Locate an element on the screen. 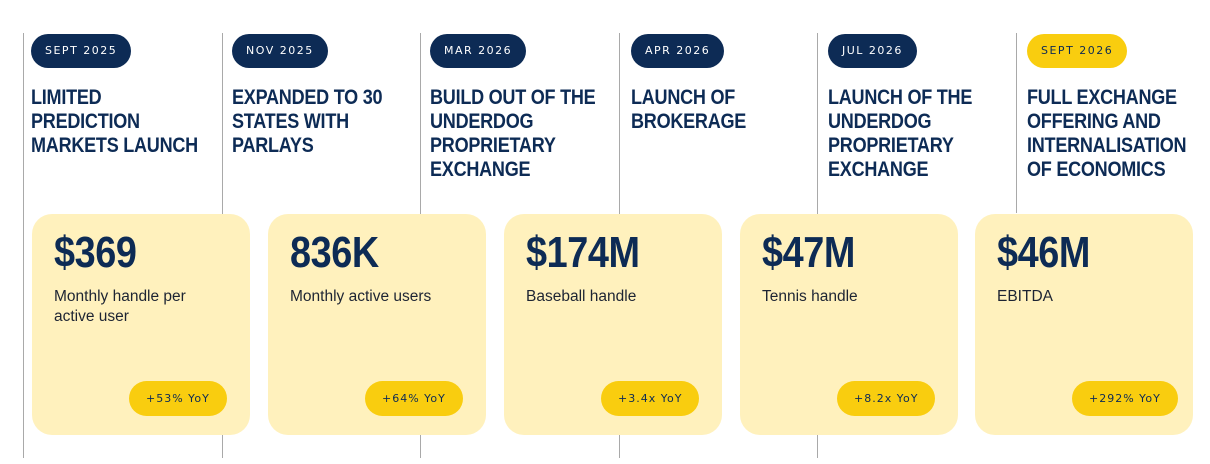  date-pill: NOV 2025 is located at coordinates (280, 51).